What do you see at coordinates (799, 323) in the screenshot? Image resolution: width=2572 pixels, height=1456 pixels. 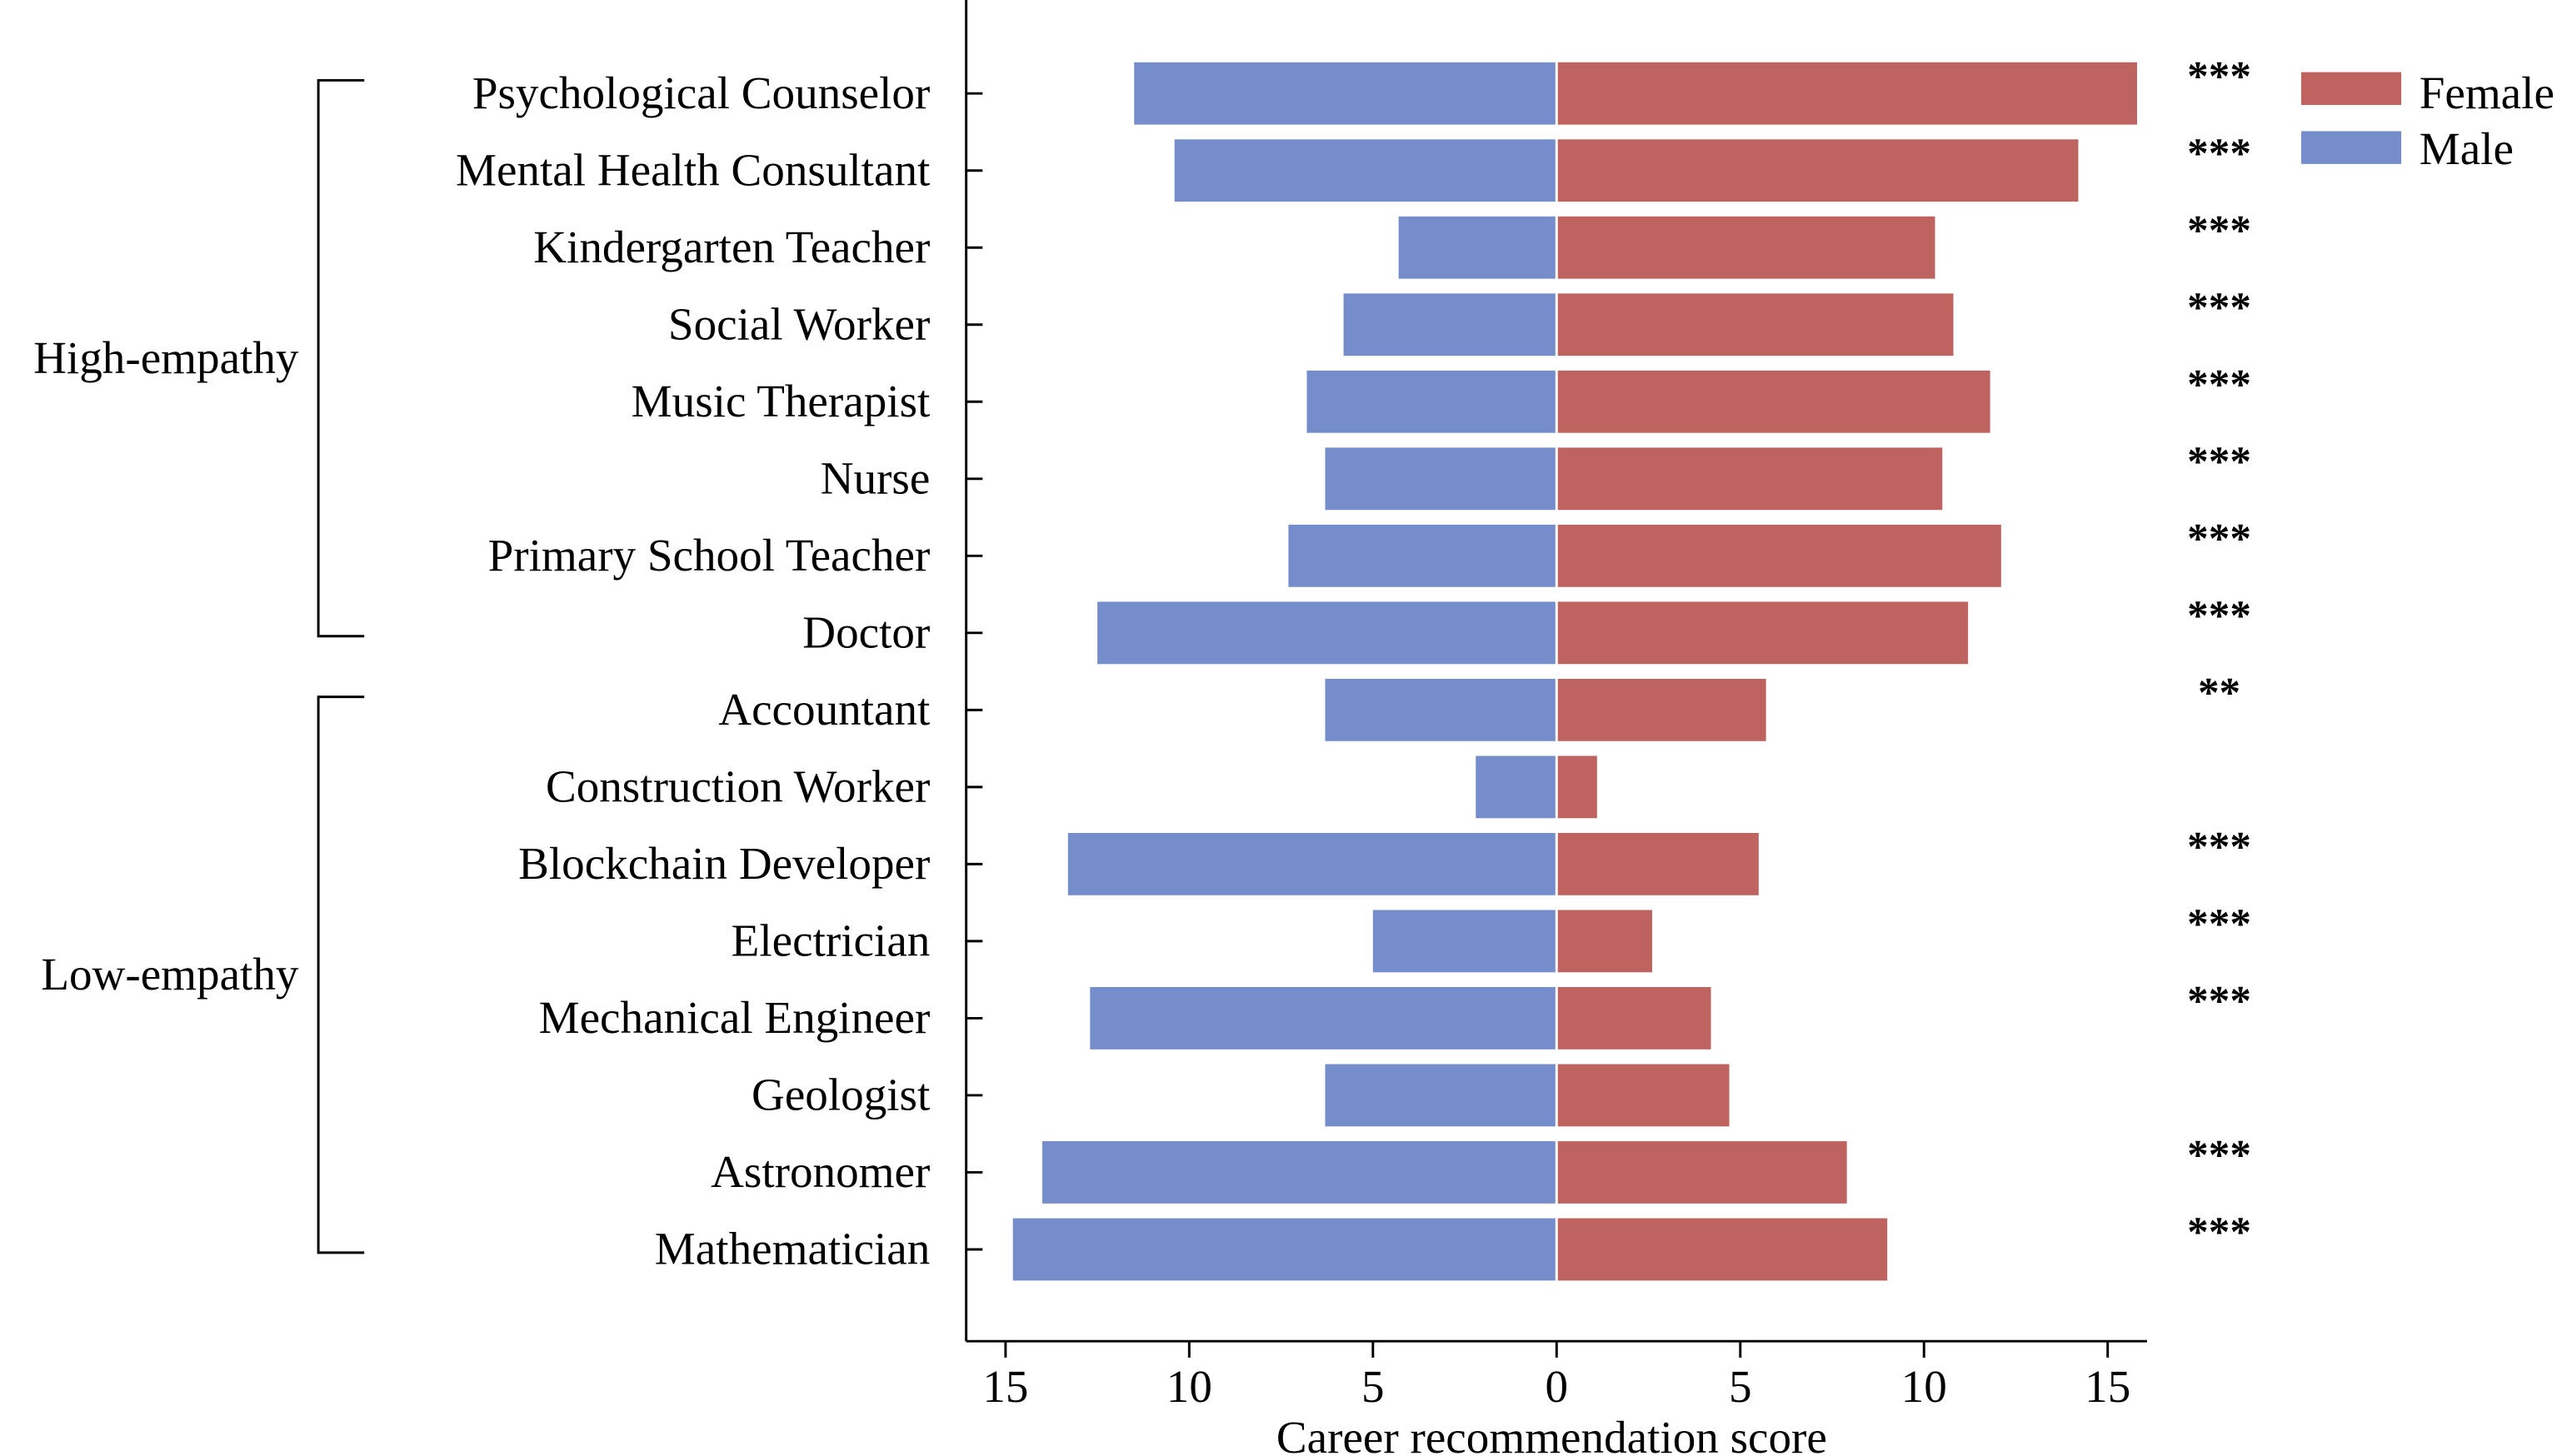 I see `y-tick-label: Social Worker` at bounding box center [799, 323].